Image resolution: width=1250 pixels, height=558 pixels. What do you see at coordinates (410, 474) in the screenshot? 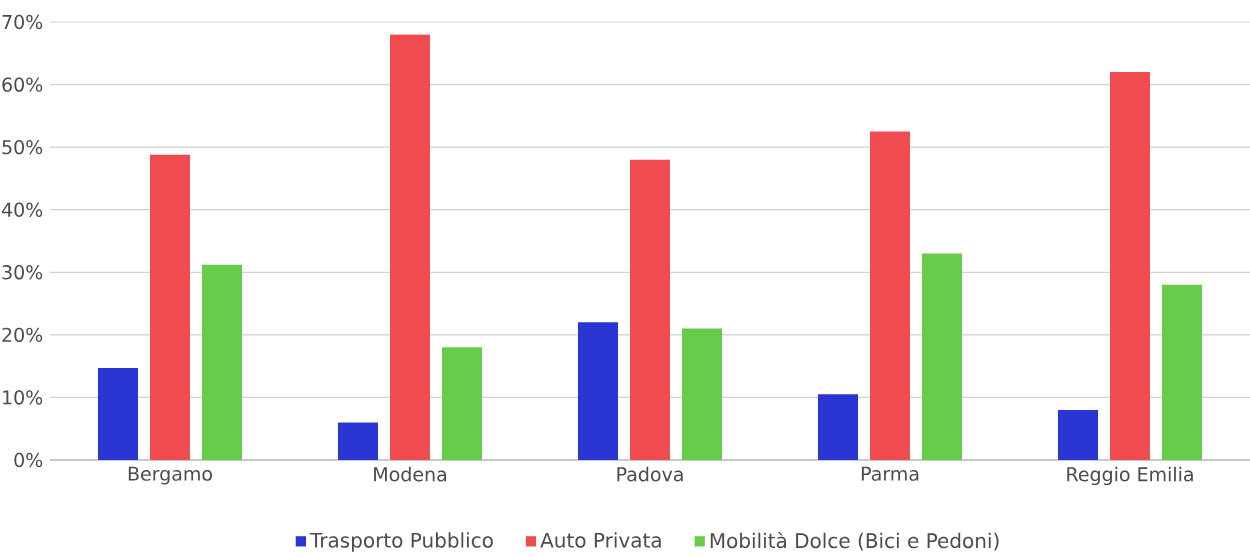
I see `x-tick-label: Modena` at bounding box center [410, 474].